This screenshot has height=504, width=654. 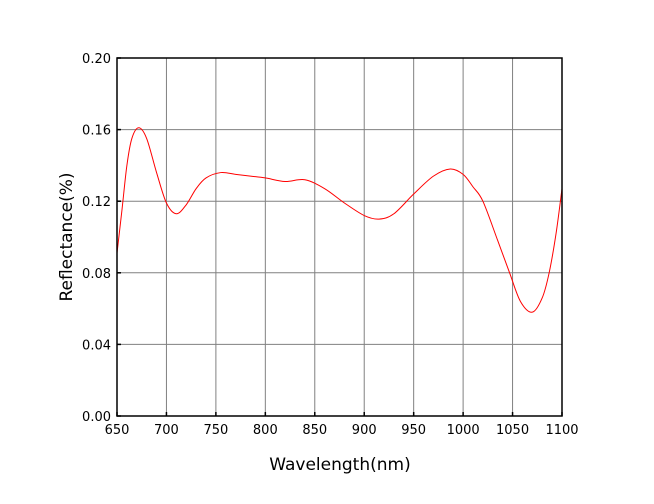 What do you see at coordinates (96, 274) in the screenshot?
I see `y-tick-label: 0.08` at bounding box center [96, 274].